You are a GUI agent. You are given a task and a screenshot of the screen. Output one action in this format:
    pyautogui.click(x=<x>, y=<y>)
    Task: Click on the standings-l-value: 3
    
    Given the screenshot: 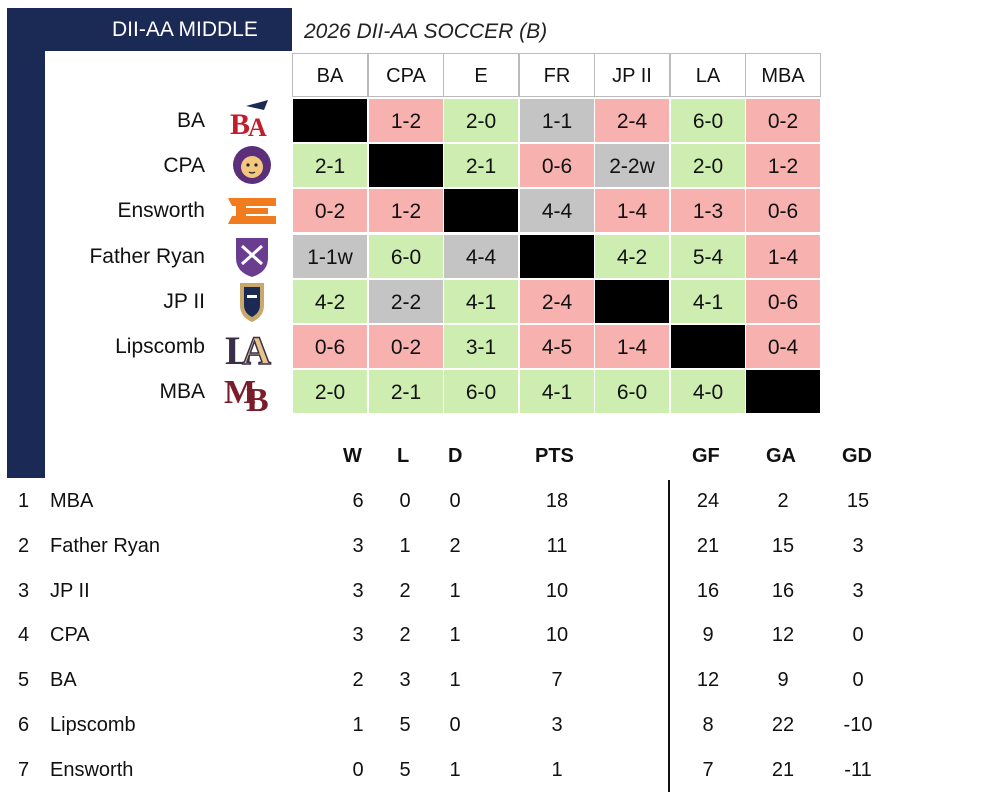 What is the action you would take?
    pyautogui.click(x=405, y=680)
    